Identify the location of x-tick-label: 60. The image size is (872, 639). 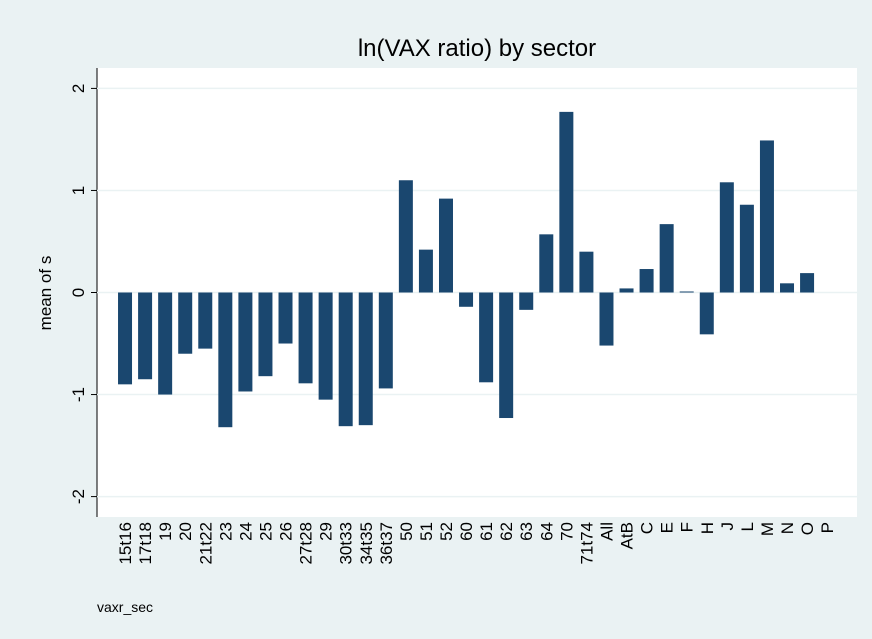
(466, 531).